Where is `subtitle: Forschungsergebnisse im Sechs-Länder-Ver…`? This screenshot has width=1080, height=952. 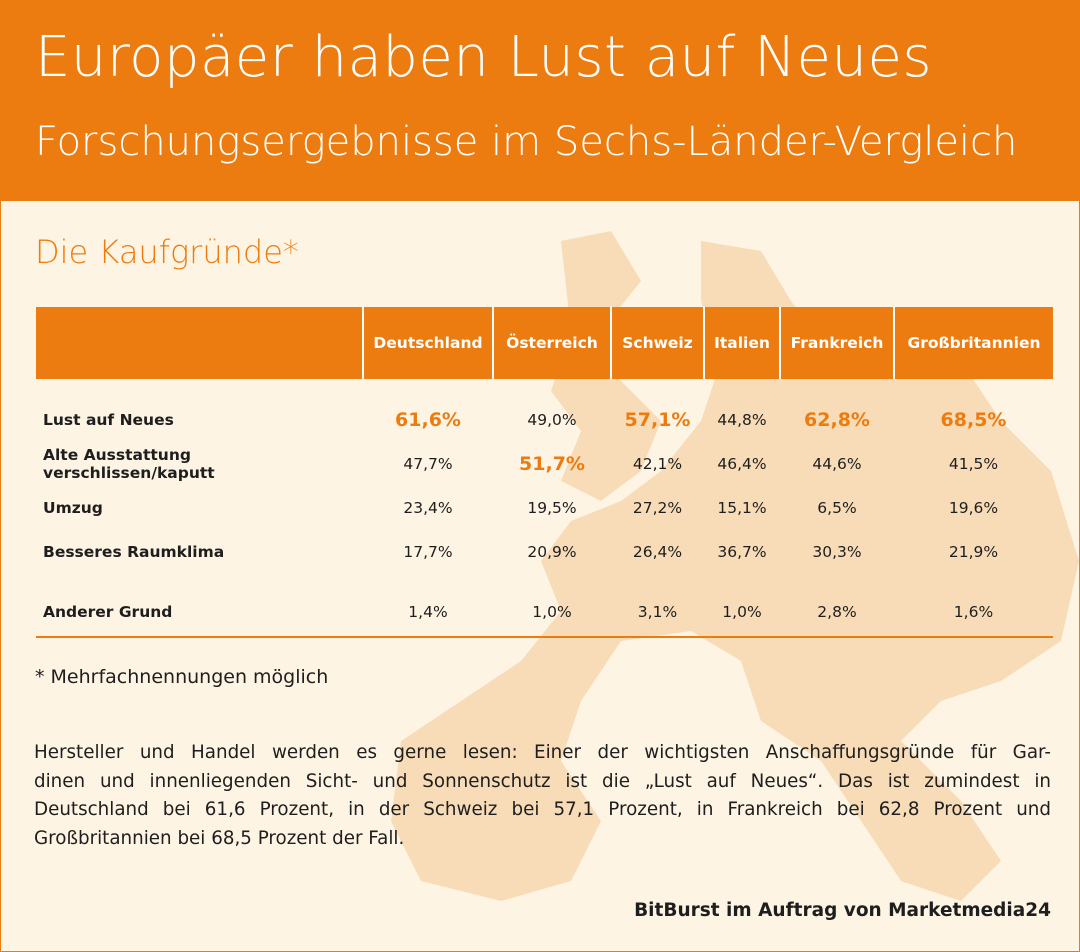 subtitle: Forschungsergebnisse im Sechs-Länder-Ver… is located at coordinates (526, 142).